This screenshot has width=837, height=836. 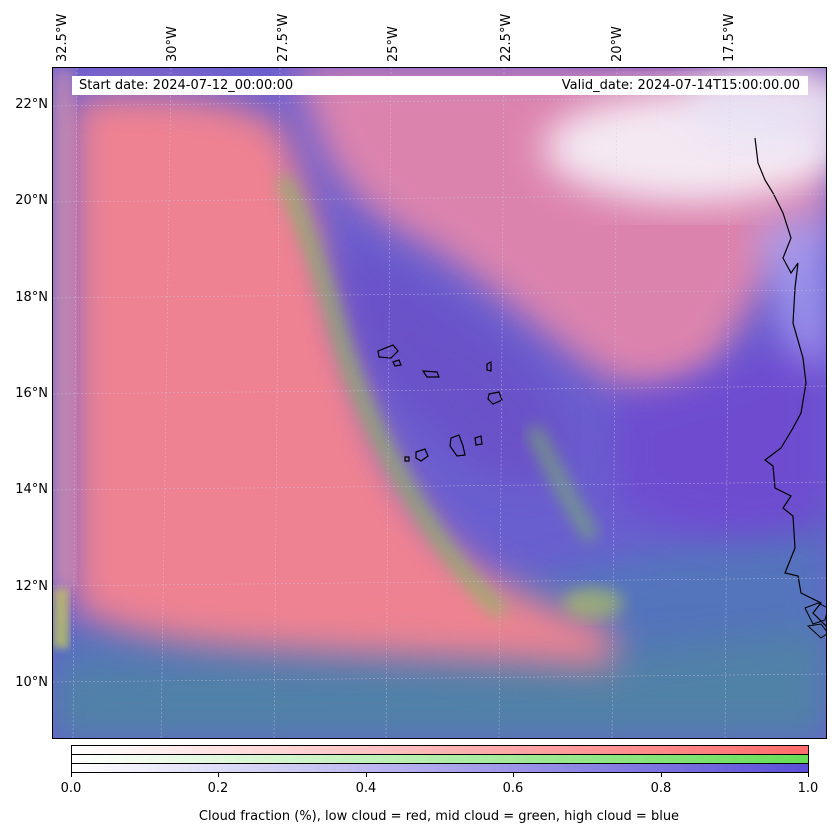 I want to click on valid-date-text: Valid_date: 2024-07-14T15:00:00.00, so click(x=680, y=85).